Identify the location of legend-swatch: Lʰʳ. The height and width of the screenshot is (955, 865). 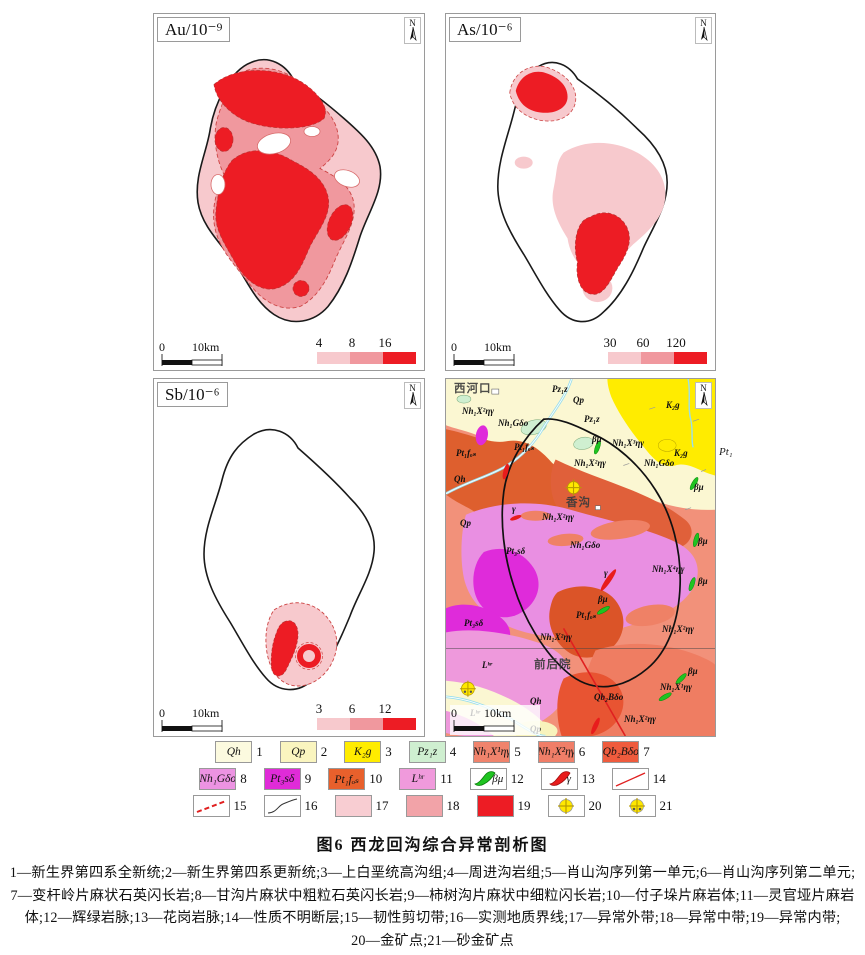
(418, 779).